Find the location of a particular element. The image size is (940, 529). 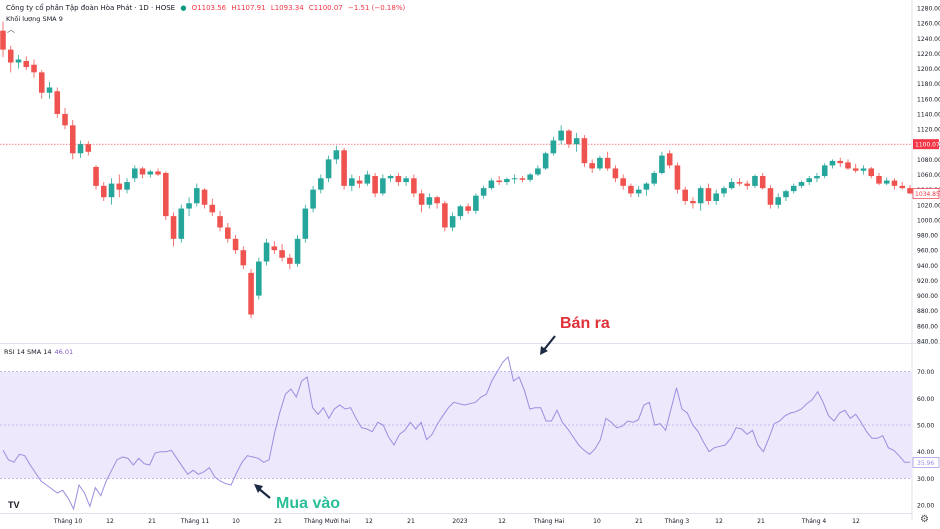

change-value: −1.51 (−0.18%) is located at coordinates (376, 8).